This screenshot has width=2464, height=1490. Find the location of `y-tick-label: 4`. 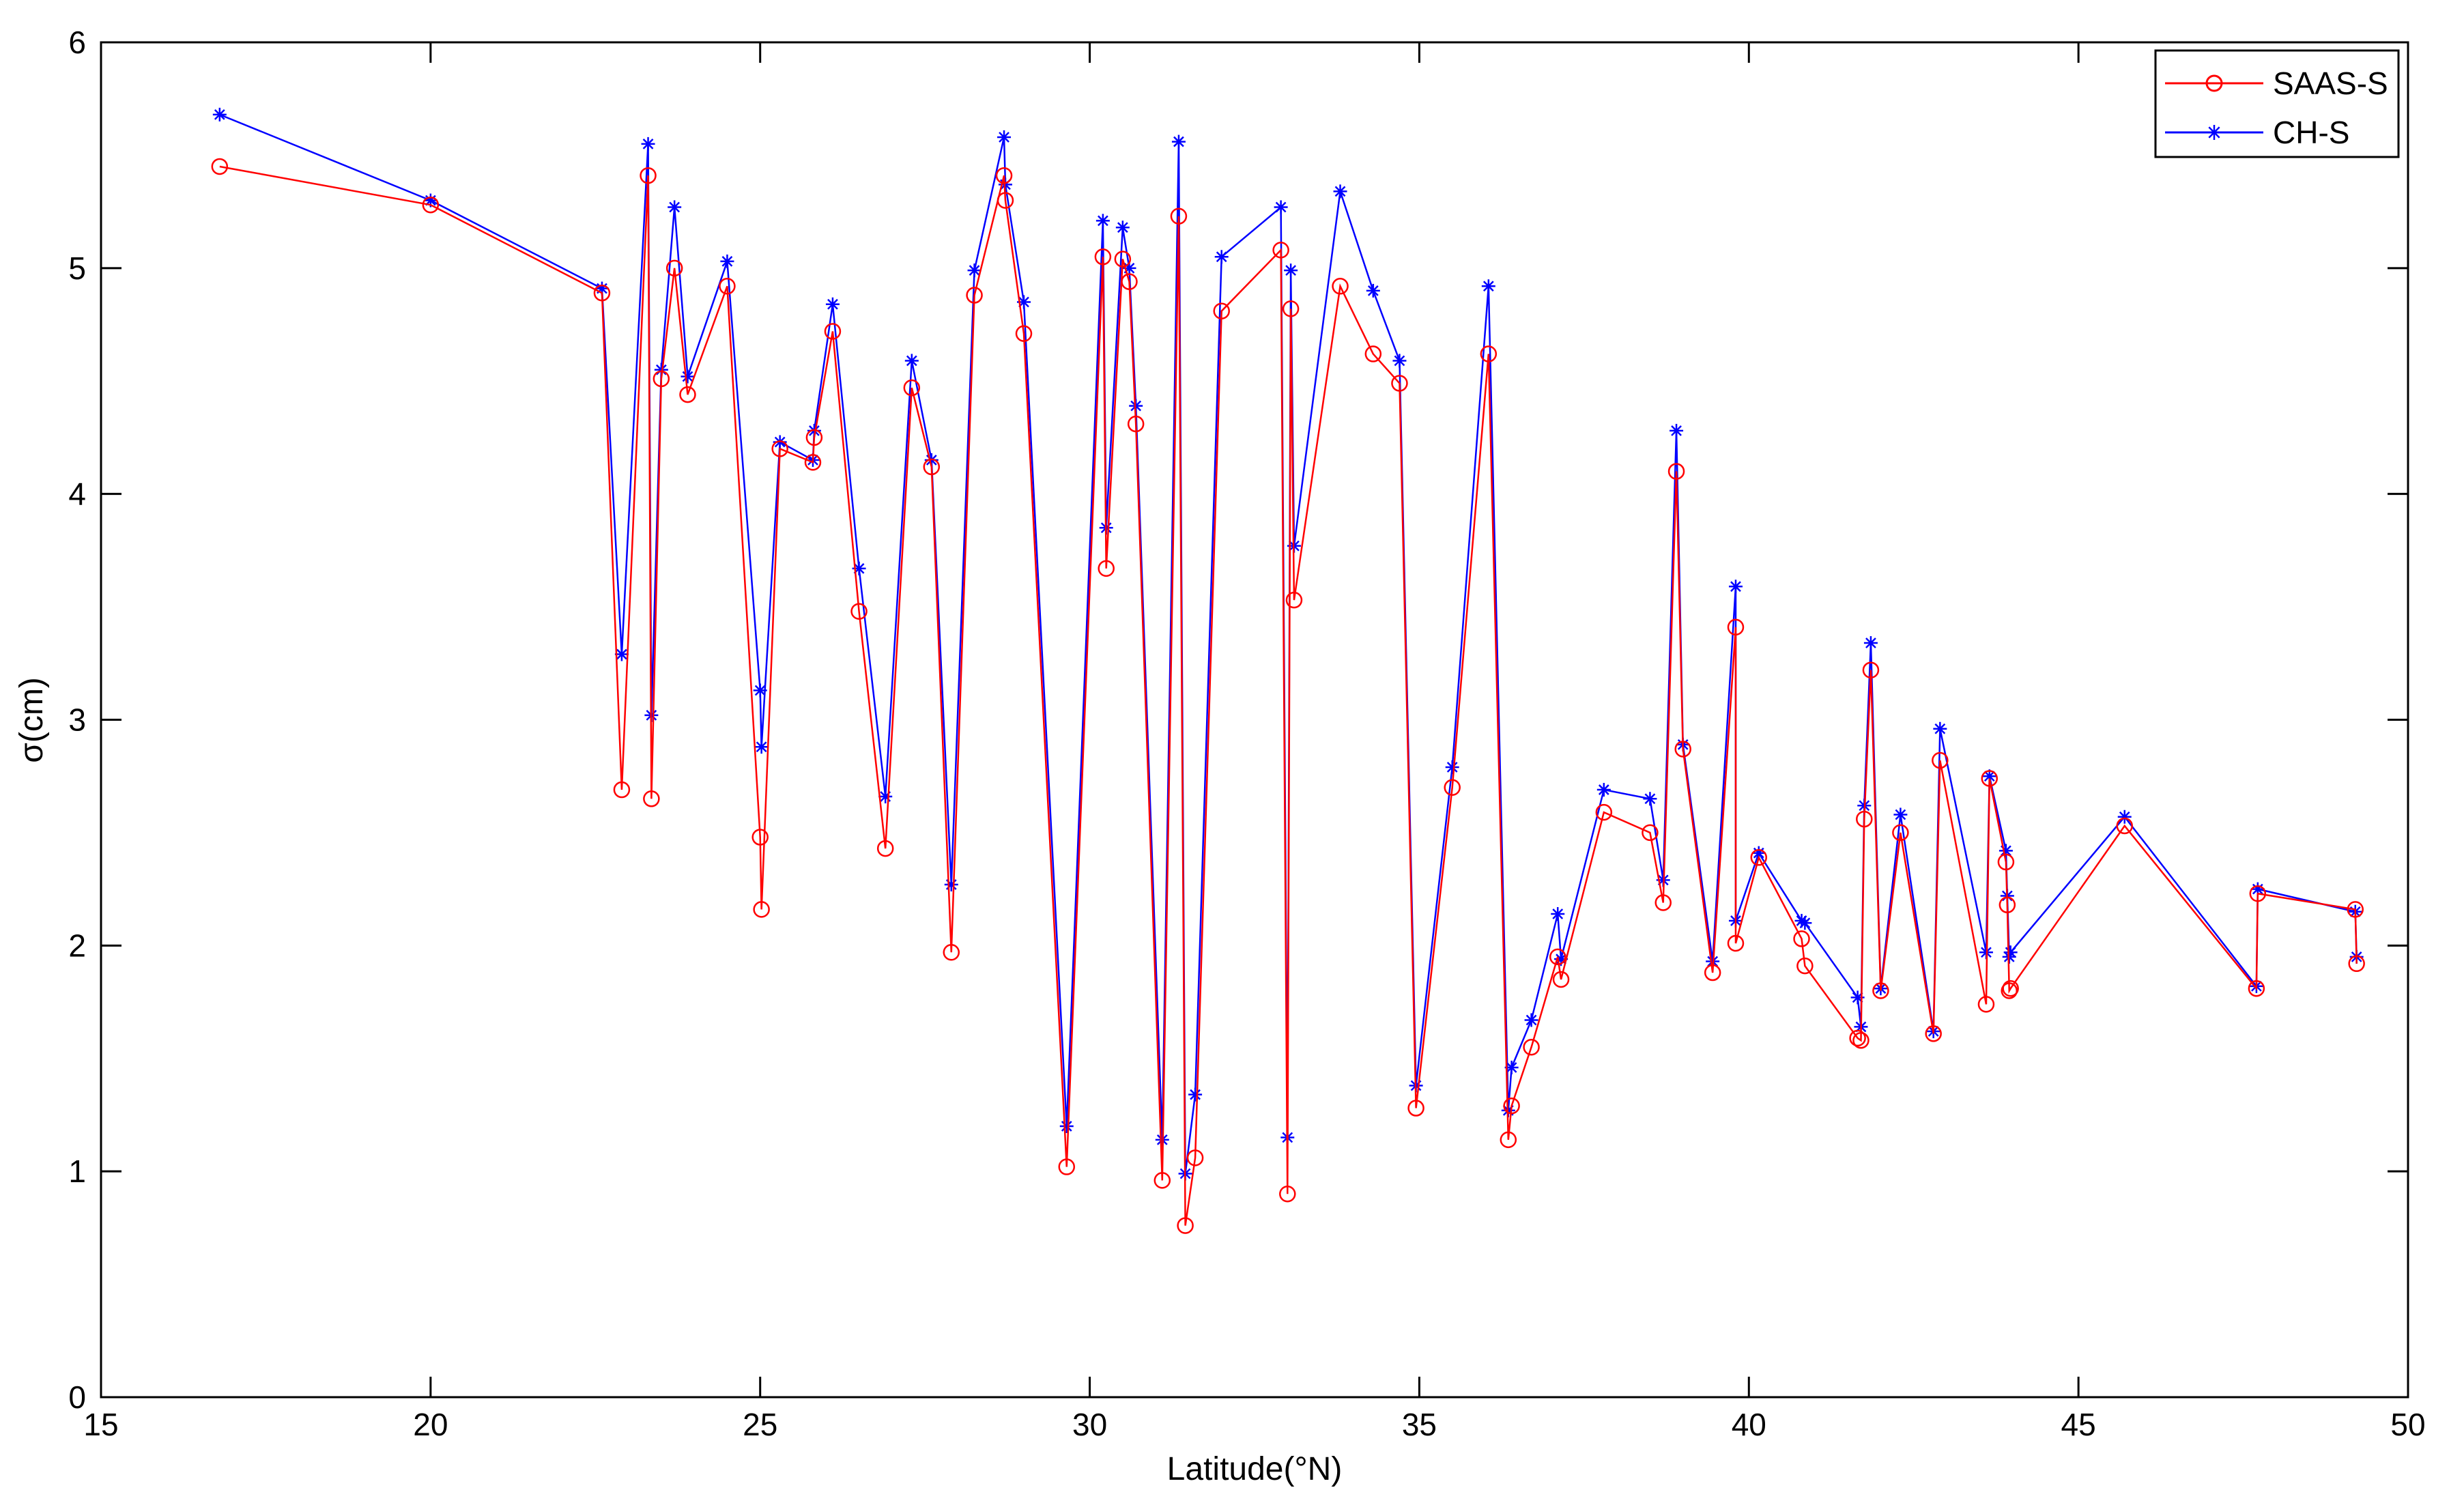

y-tick-label: 4 is located at coordinates (77, 494).